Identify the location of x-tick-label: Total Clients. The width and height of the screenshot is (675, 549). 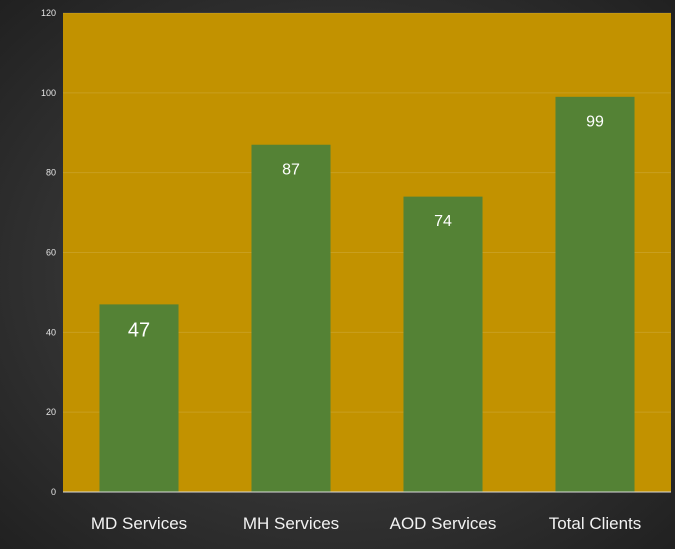
(595, 523).